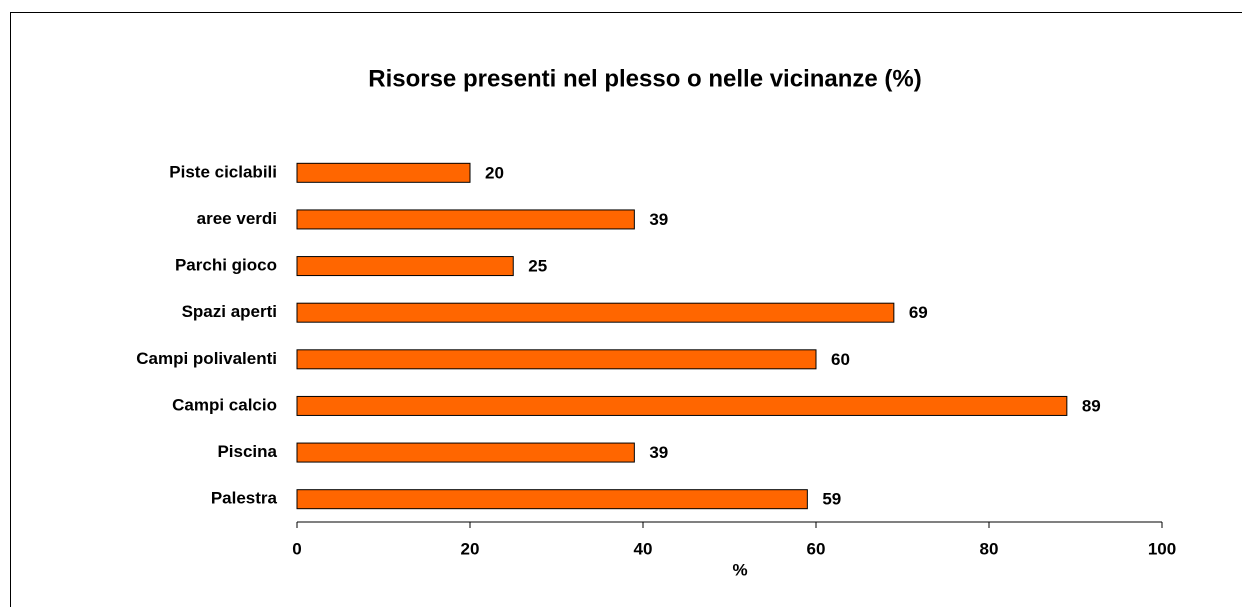 This screenshot has height=607, width=1242. What do you see at coordinates (296, 548) in the screenshot?
I see `x-tick-label: 0` at bounding box center [296, 548].